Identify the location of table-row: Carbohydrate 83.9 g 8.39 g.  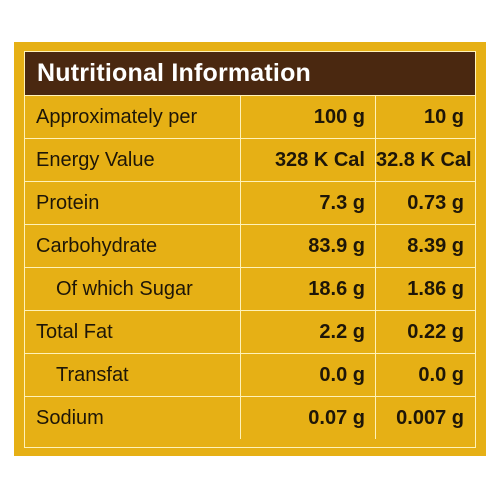
(250, 246).